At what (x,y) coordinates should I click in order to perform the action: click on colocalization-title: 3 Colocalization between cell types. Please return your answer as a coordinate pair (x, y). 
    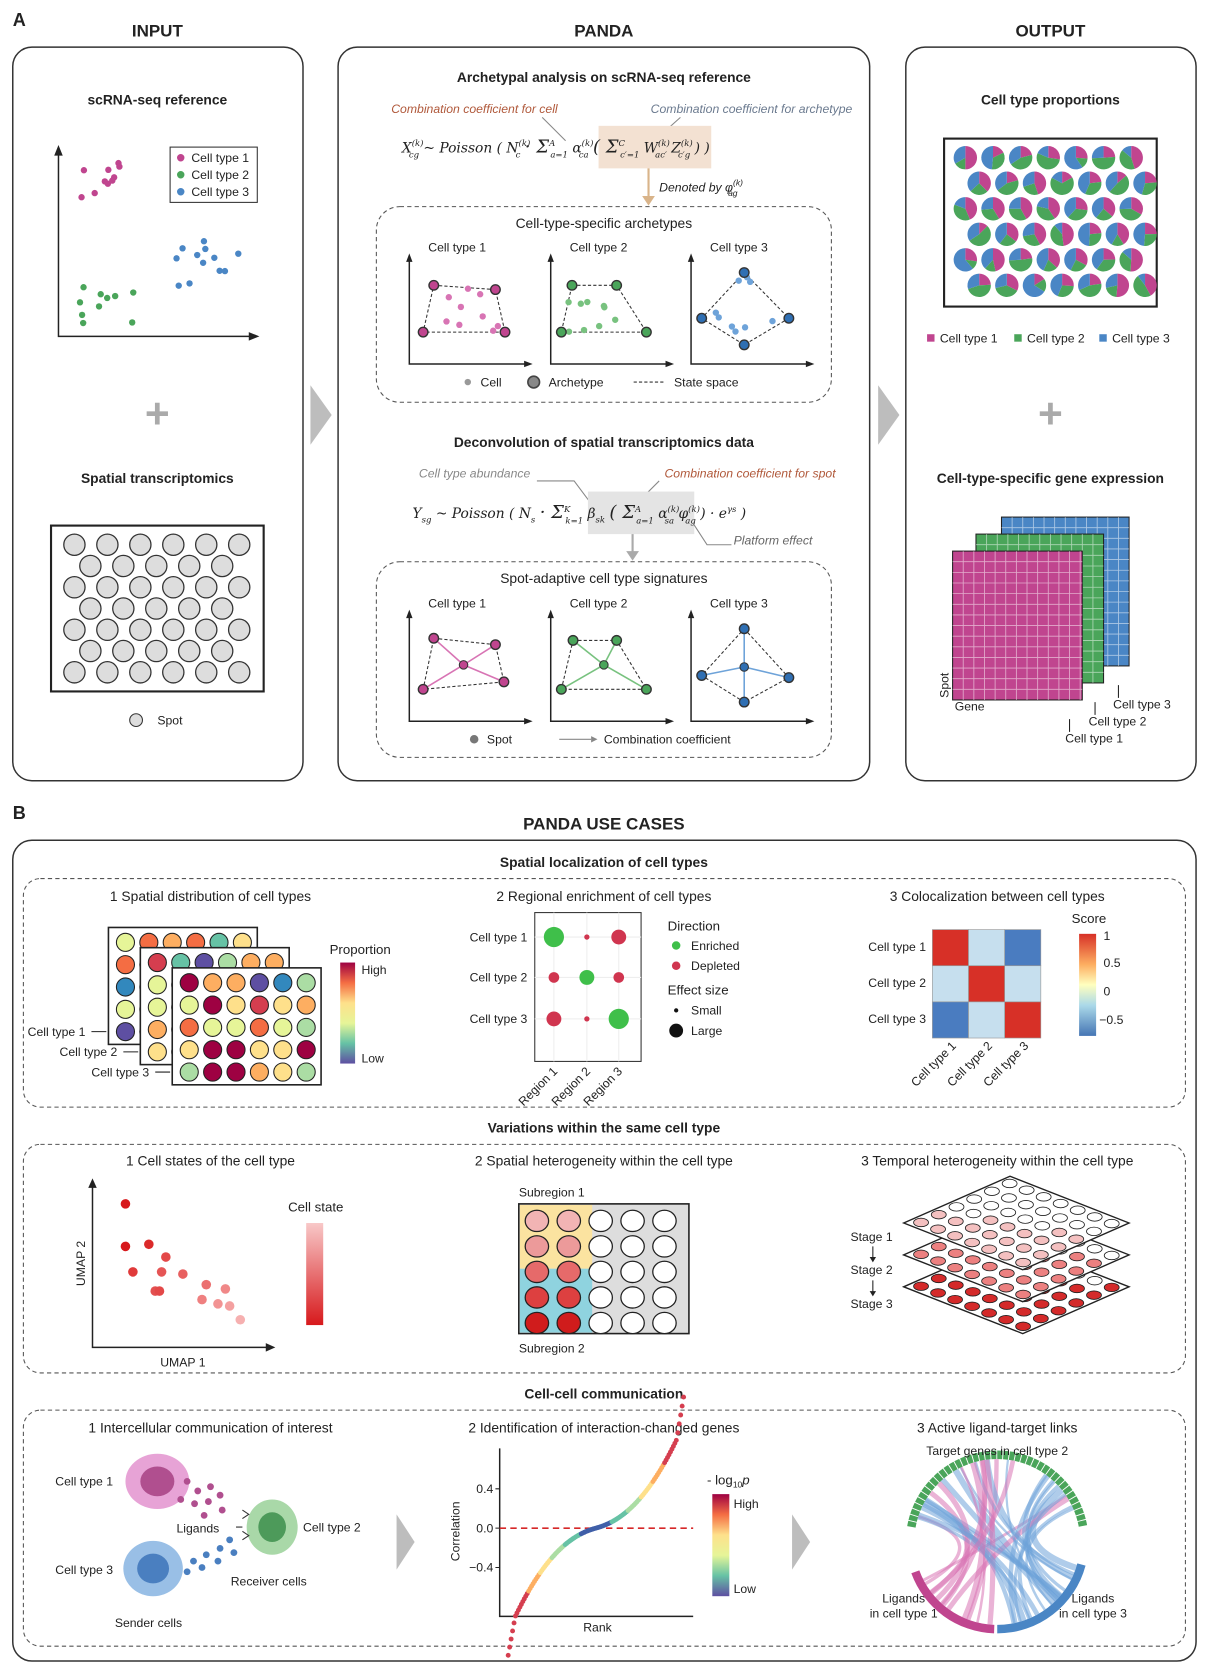
    Looking at the image, I should click on (997, 896).